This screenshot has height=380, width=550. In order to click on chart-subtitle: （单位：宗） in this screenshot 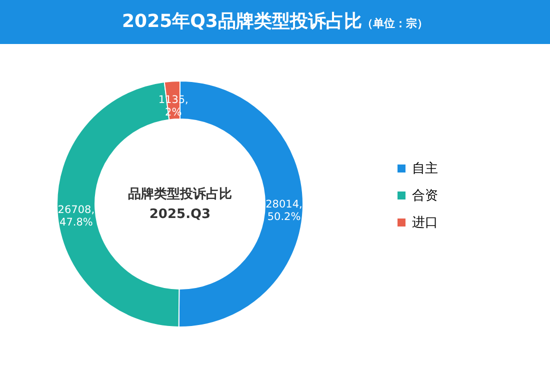, I will do `click(395, 23)`.